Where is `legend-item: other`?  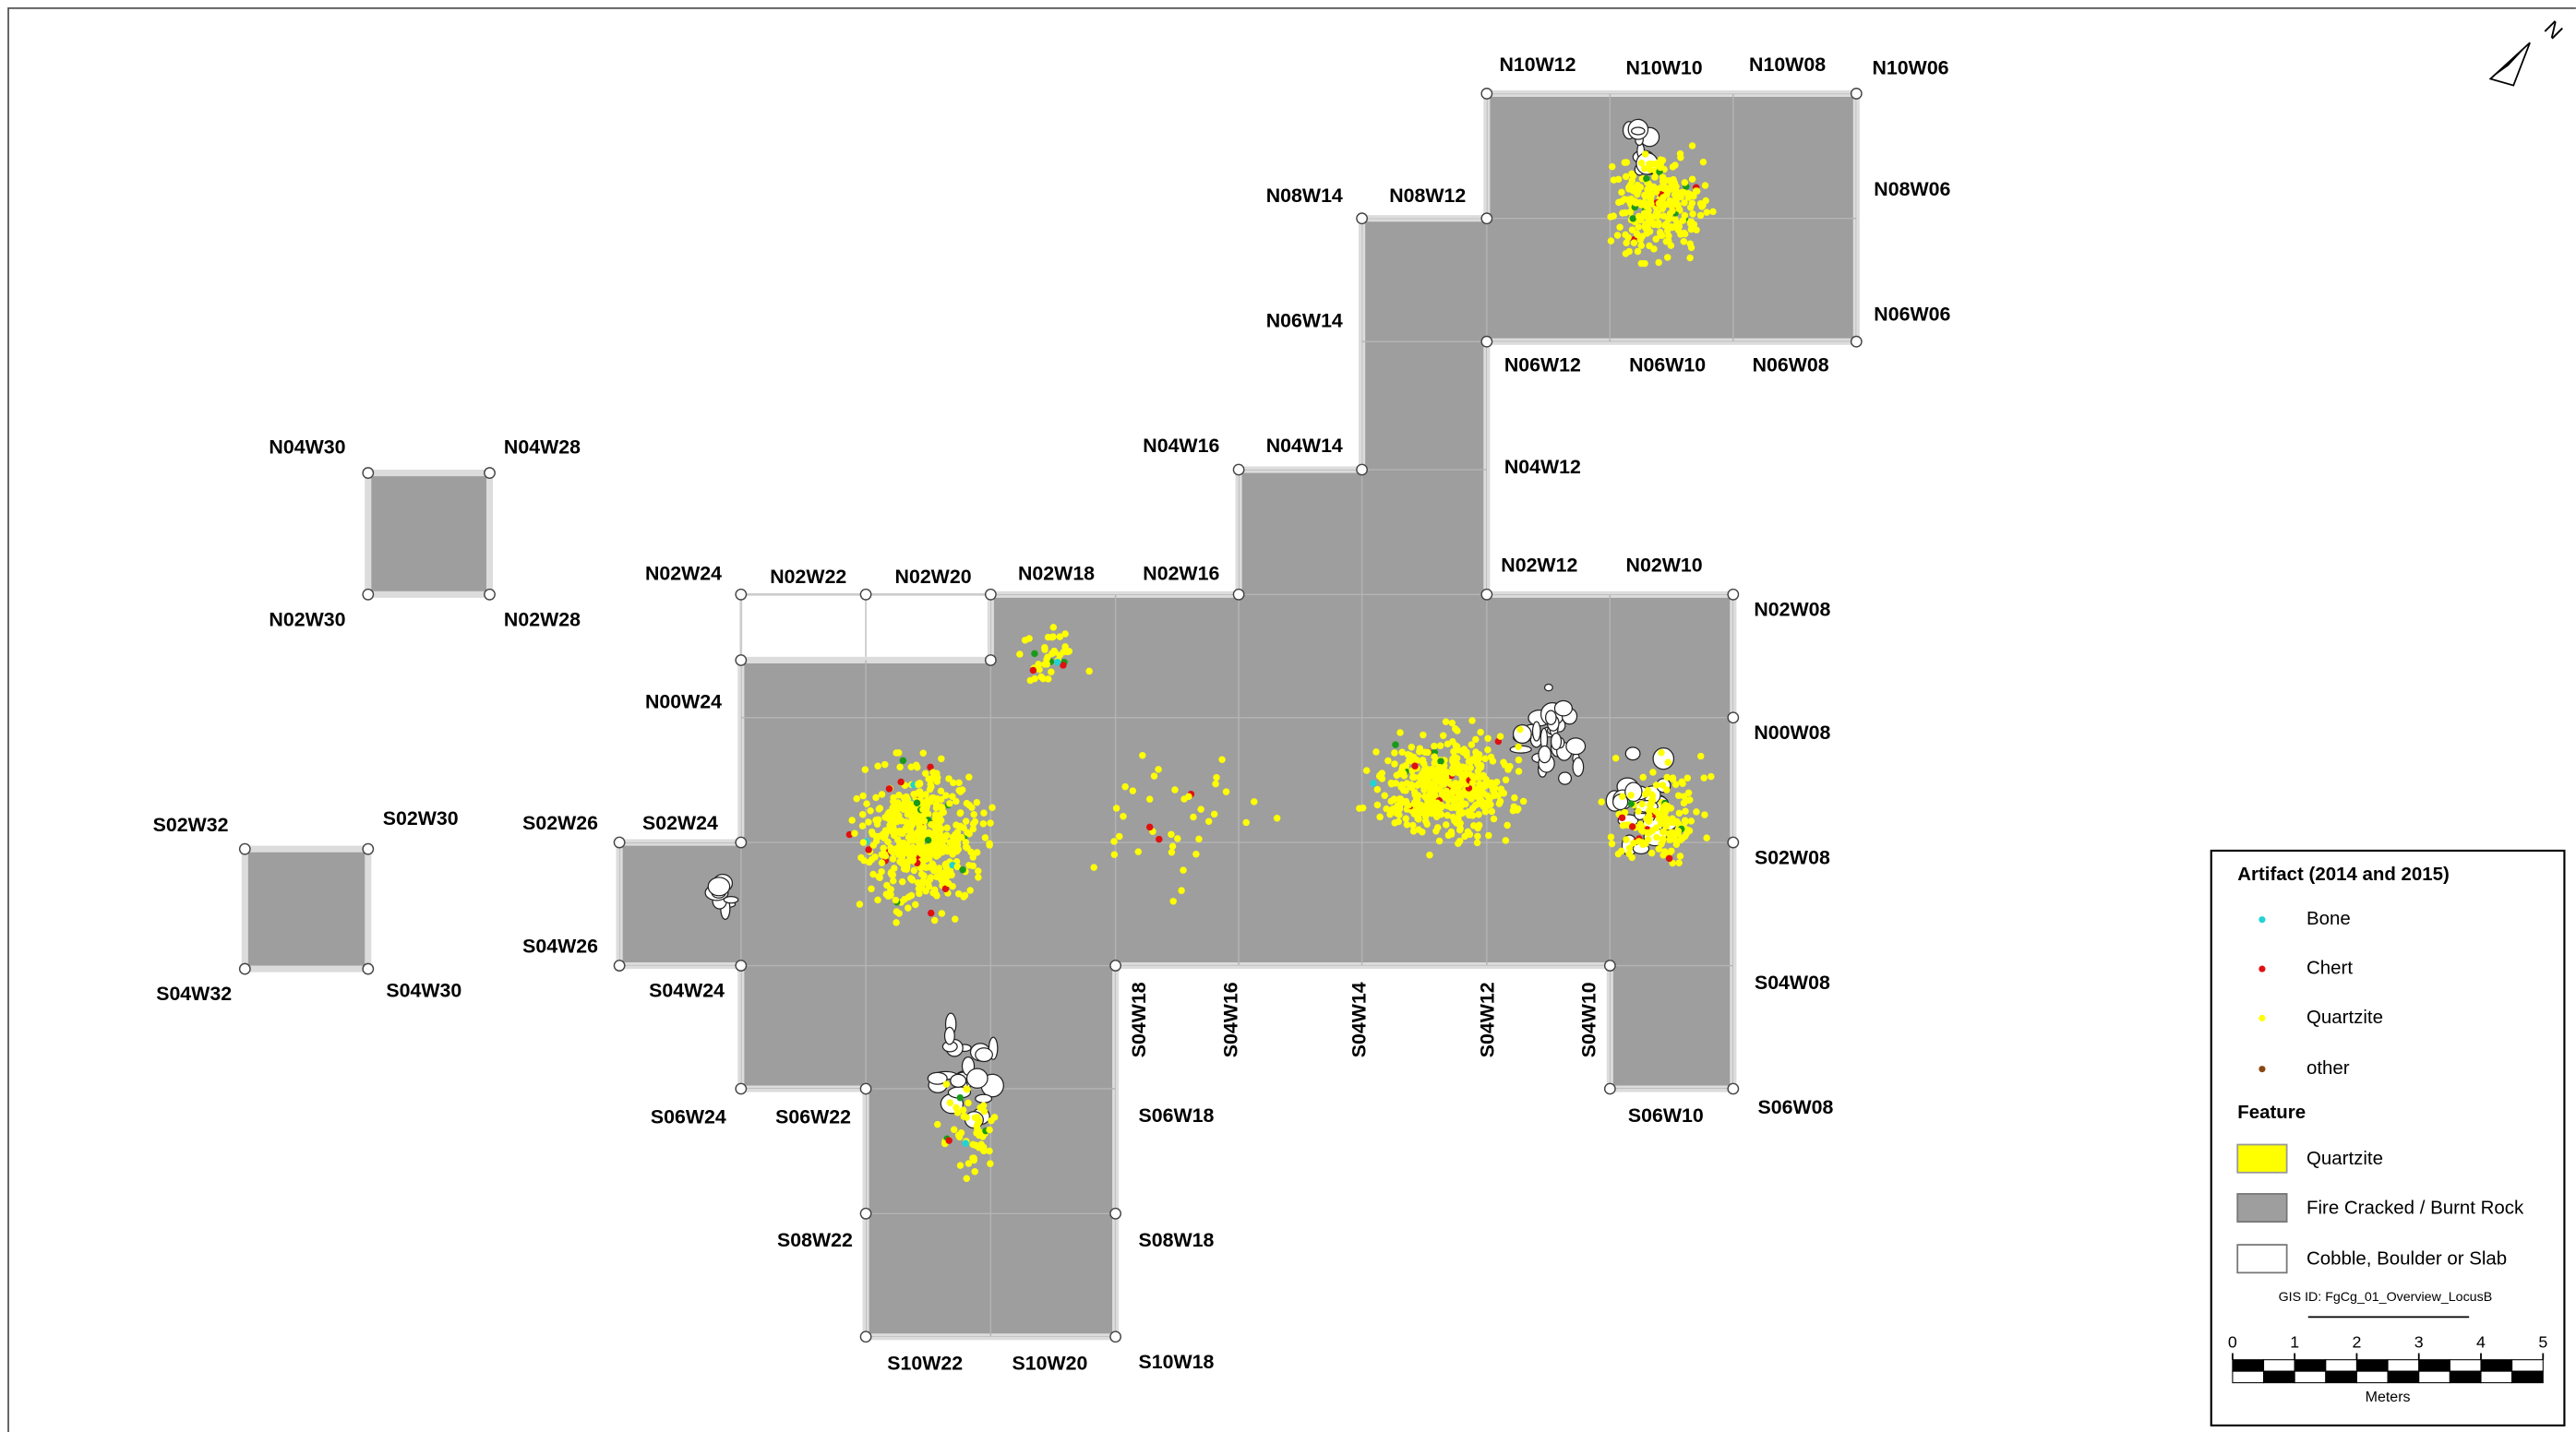
legend-item: other is located at coordinates (2328, 1068).